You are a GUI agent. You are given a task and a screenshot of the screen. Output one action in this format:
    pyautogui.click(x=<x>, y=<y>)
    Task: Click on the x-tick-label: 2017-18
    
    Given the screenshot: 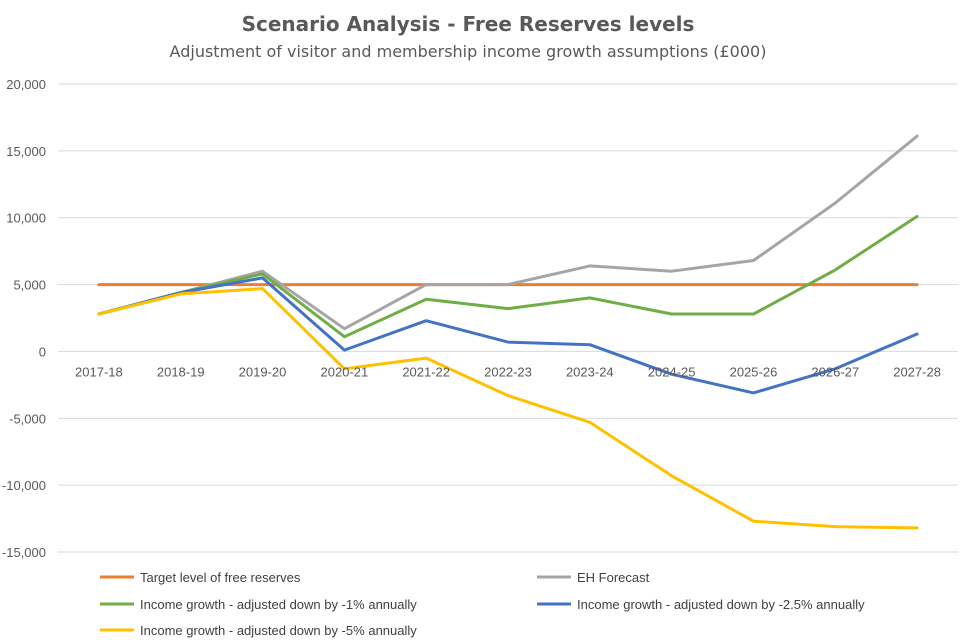 What is the action you would take?
    pyautogui.click(x=99, y=371)
    